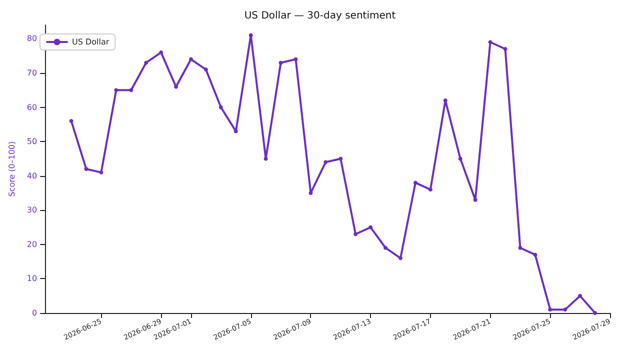 The image size is (640, 353). What do you see at coordinates (35, 313) in the screenshot?
I see `y-tick-label: 0` at bounding box center [35, 313].